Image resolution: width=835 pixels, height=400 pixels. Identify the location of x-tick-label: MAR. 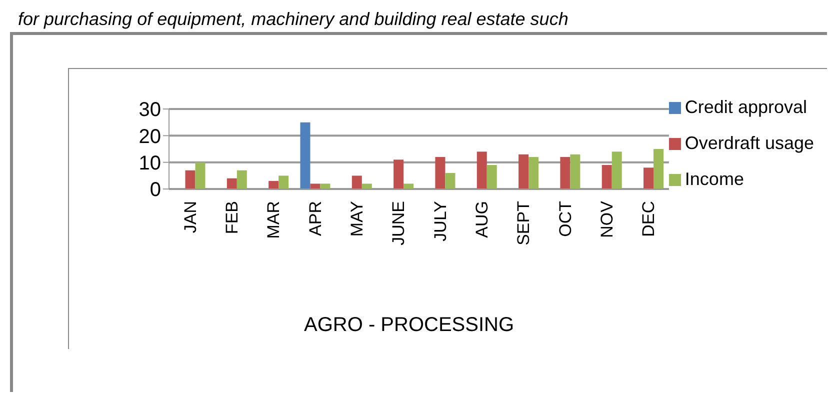
(274, 220).